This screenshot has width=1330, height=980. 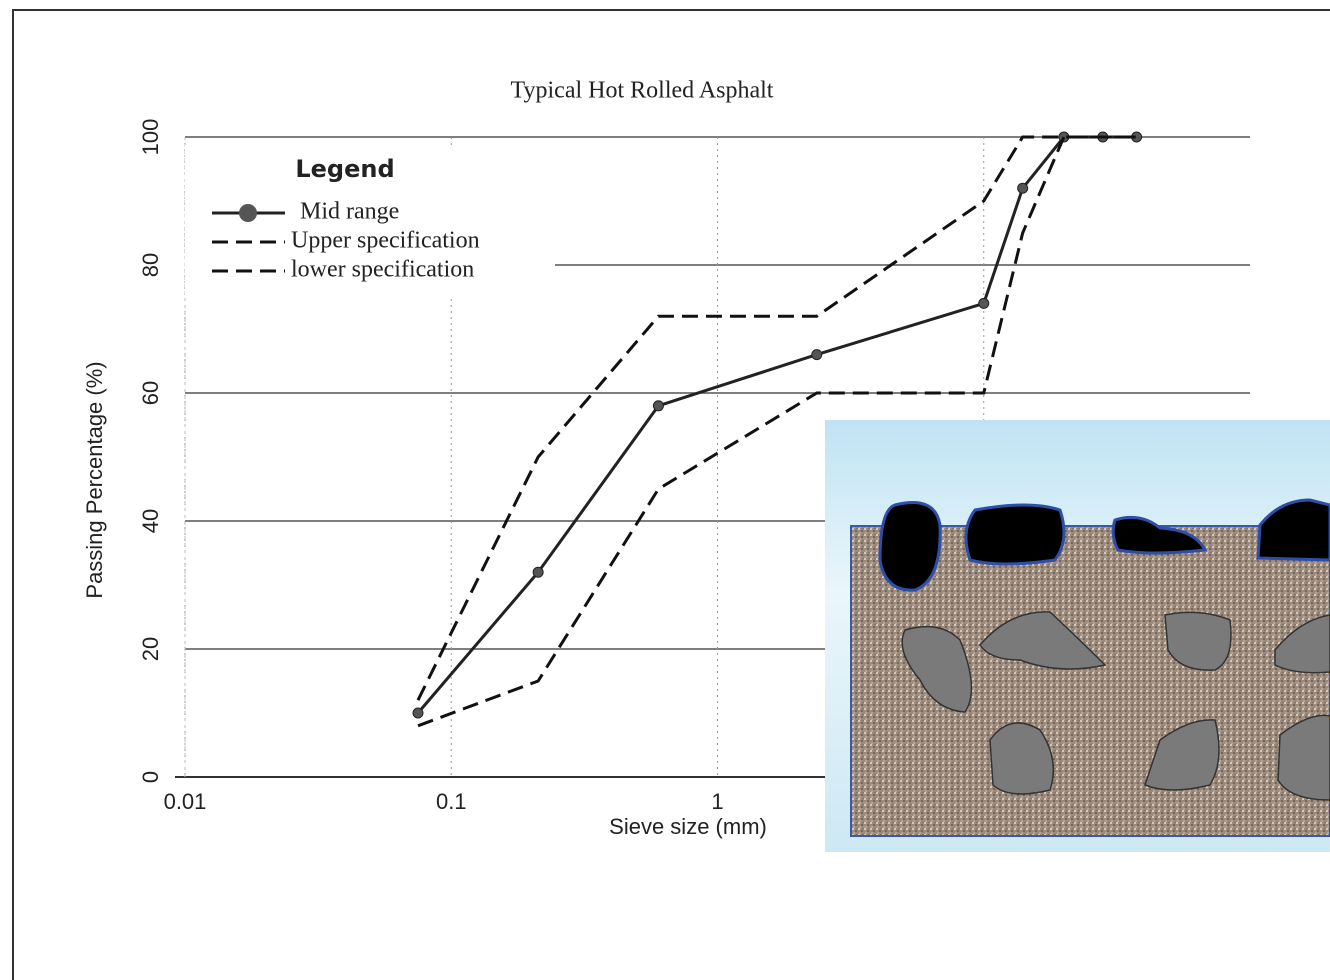 What do you see at coordinates (150, 393) in the screenshot?
I see `y-tick-label: 60` at bounding box center [150, 393].